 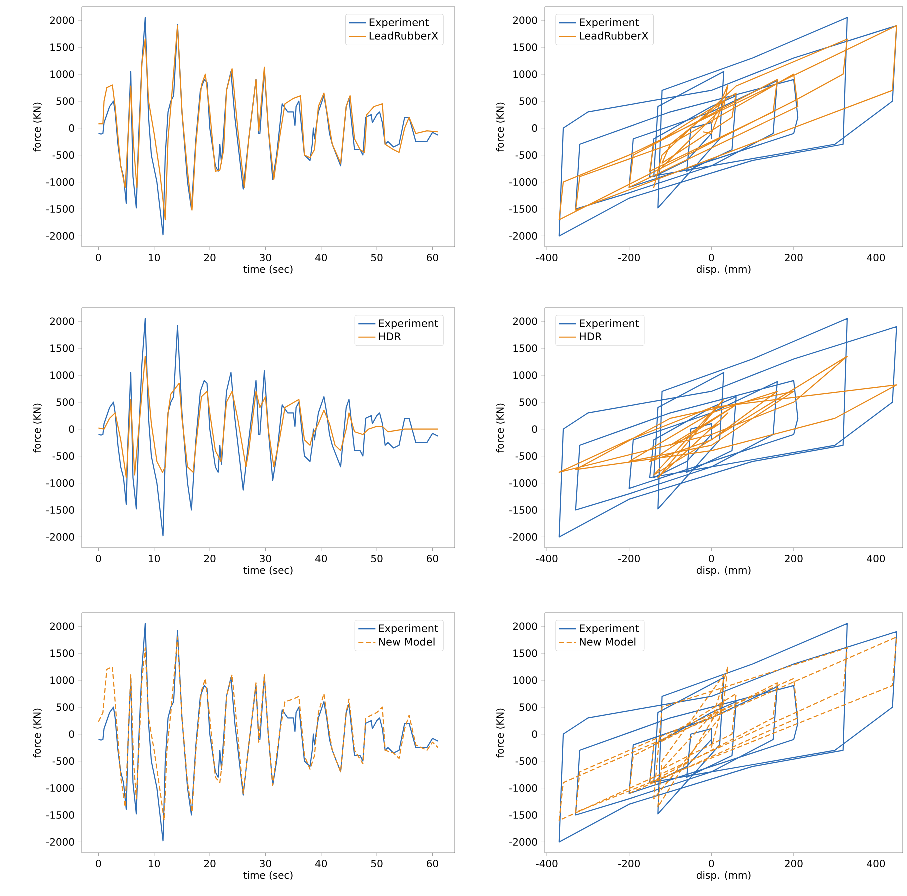 What do you see at coordinates (390, 336) in the screenshot?
I see `legend-label: HDR` at bounding box center [390, 336].